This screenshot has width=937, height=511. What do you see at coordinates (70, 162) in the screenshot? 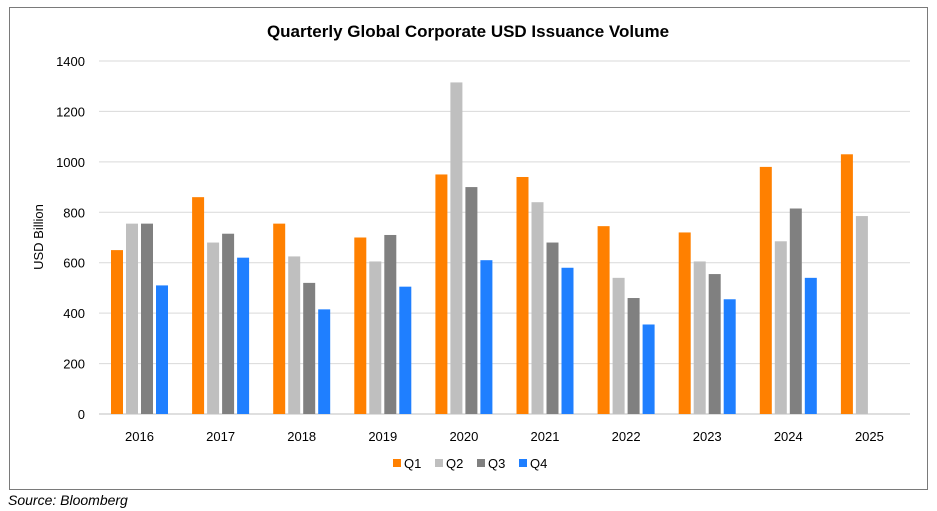
I see `y-tick-label: 1000` at bounding box center [70, 162].